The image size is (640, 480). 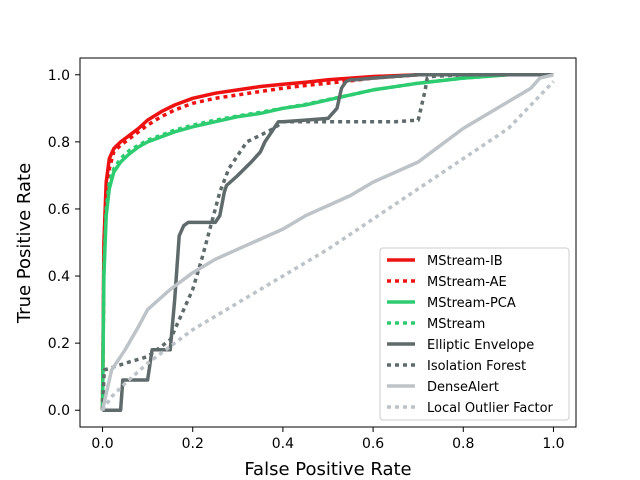 I want to click on legend-box, so click(x=474, y=334).